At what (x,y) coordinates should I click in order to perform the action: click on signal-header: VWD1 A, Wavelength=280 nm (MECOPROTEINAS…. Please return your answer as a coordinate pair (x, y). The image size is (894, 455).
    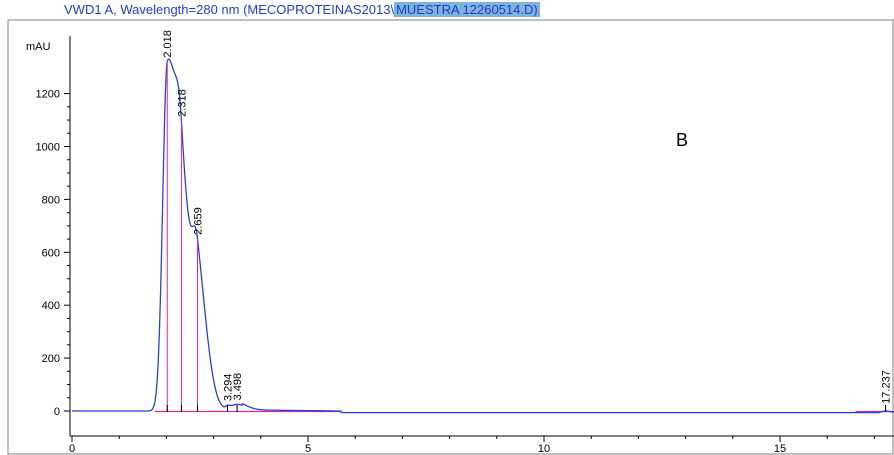
    Looking at the image, I should click on (302, 11).